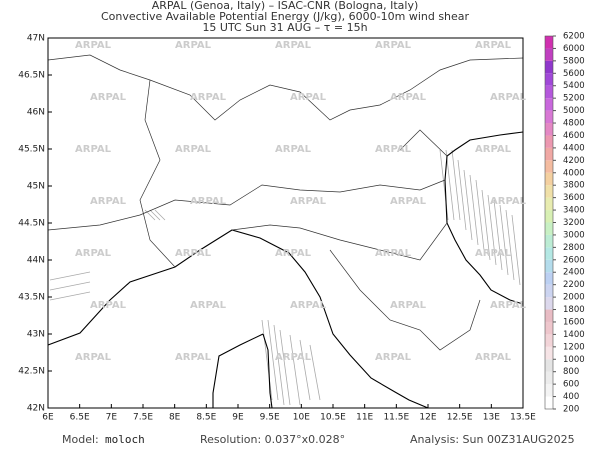  I want to click on colorbar-label: 3600, so click(574, 198).